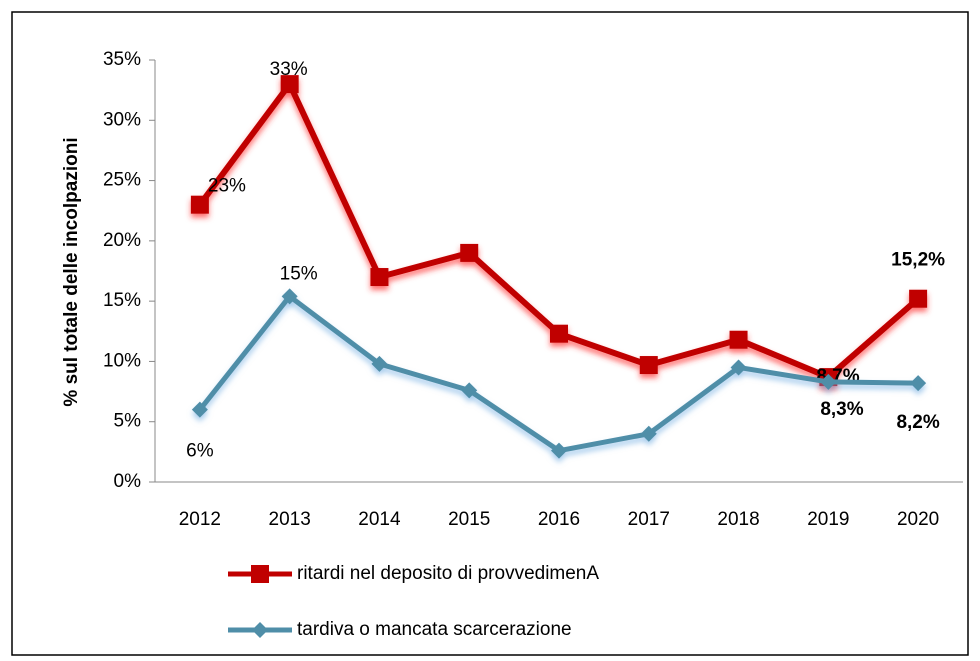 This screenshot has height=661, width=980. Describe the element at coordinates (289, 69) in the screenshot. I see `data-label: 33%` at that location.